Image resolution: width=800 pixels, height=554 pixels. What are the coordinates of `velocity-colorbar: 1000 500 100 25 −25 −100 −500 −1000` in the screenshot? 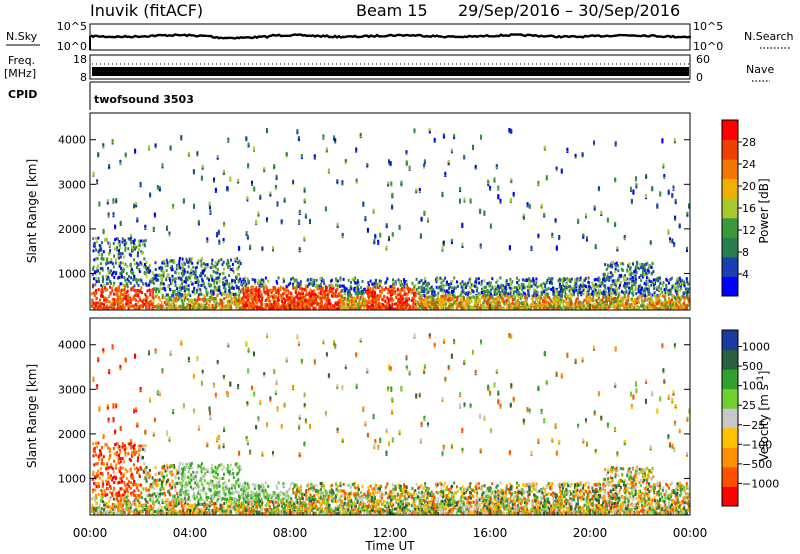 It's located at (750, 418).